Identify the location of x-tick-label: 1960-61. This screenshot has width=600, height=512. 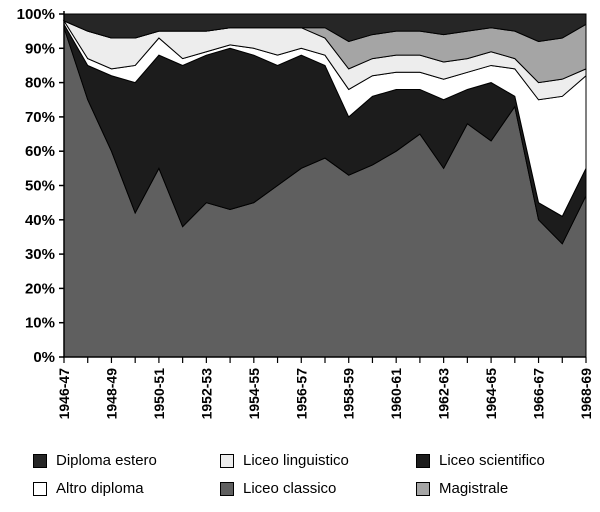
(396, 394).